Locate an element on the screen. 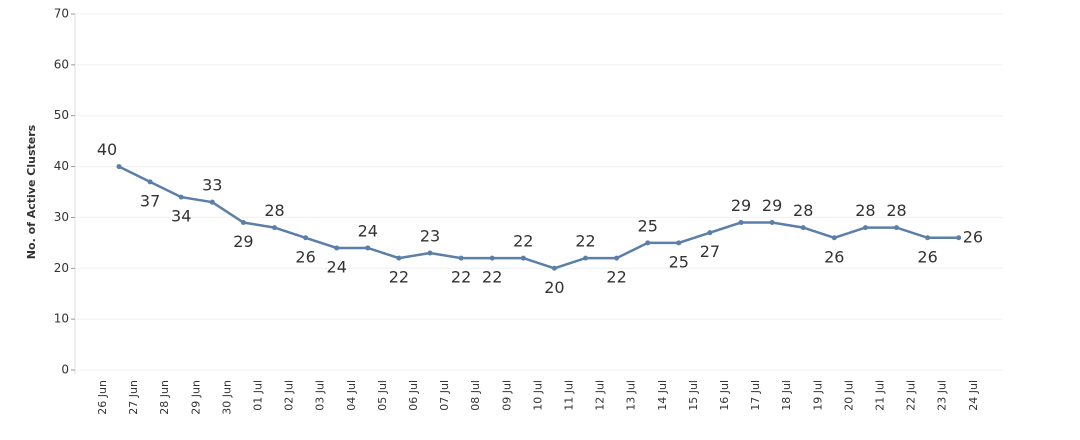 Image resolution: width=1080 pixels, height=440 pixels. x-tick-label: 13 Jul is located at coordinates (631, 395).